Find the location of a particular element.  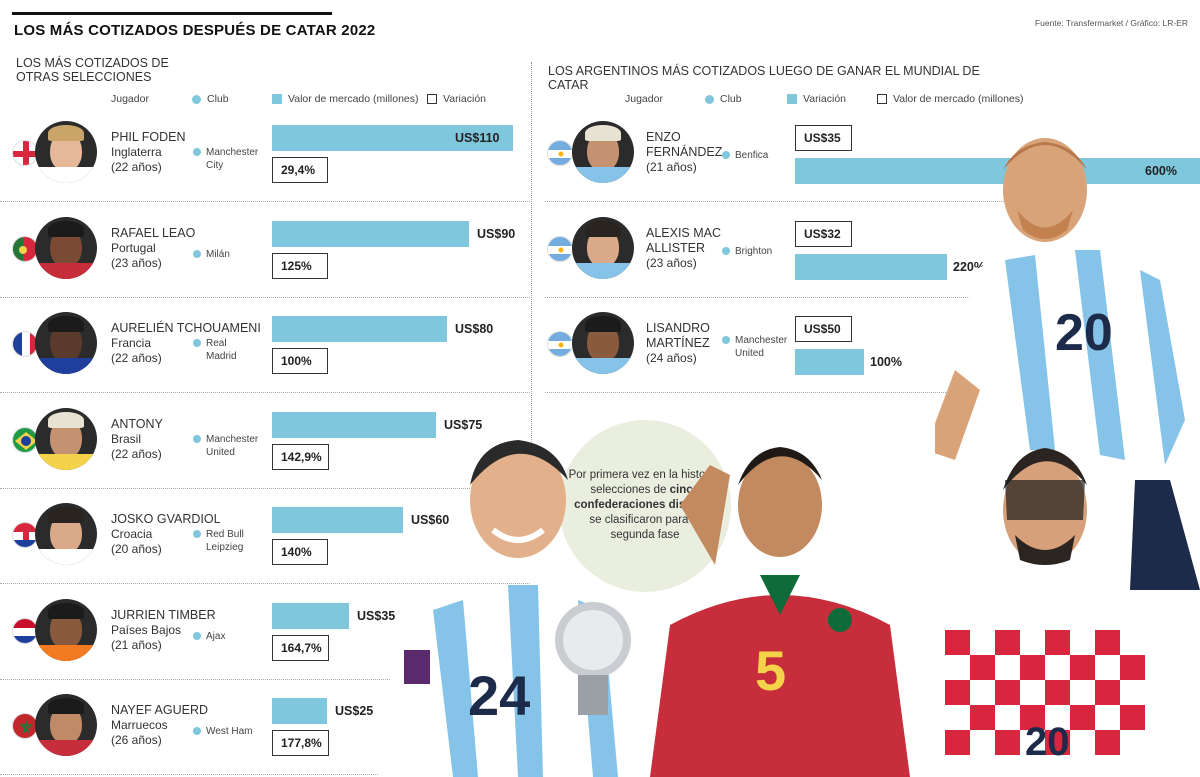

legend-value: Valor de mercado (millones) is located at coordinates (345, 99).